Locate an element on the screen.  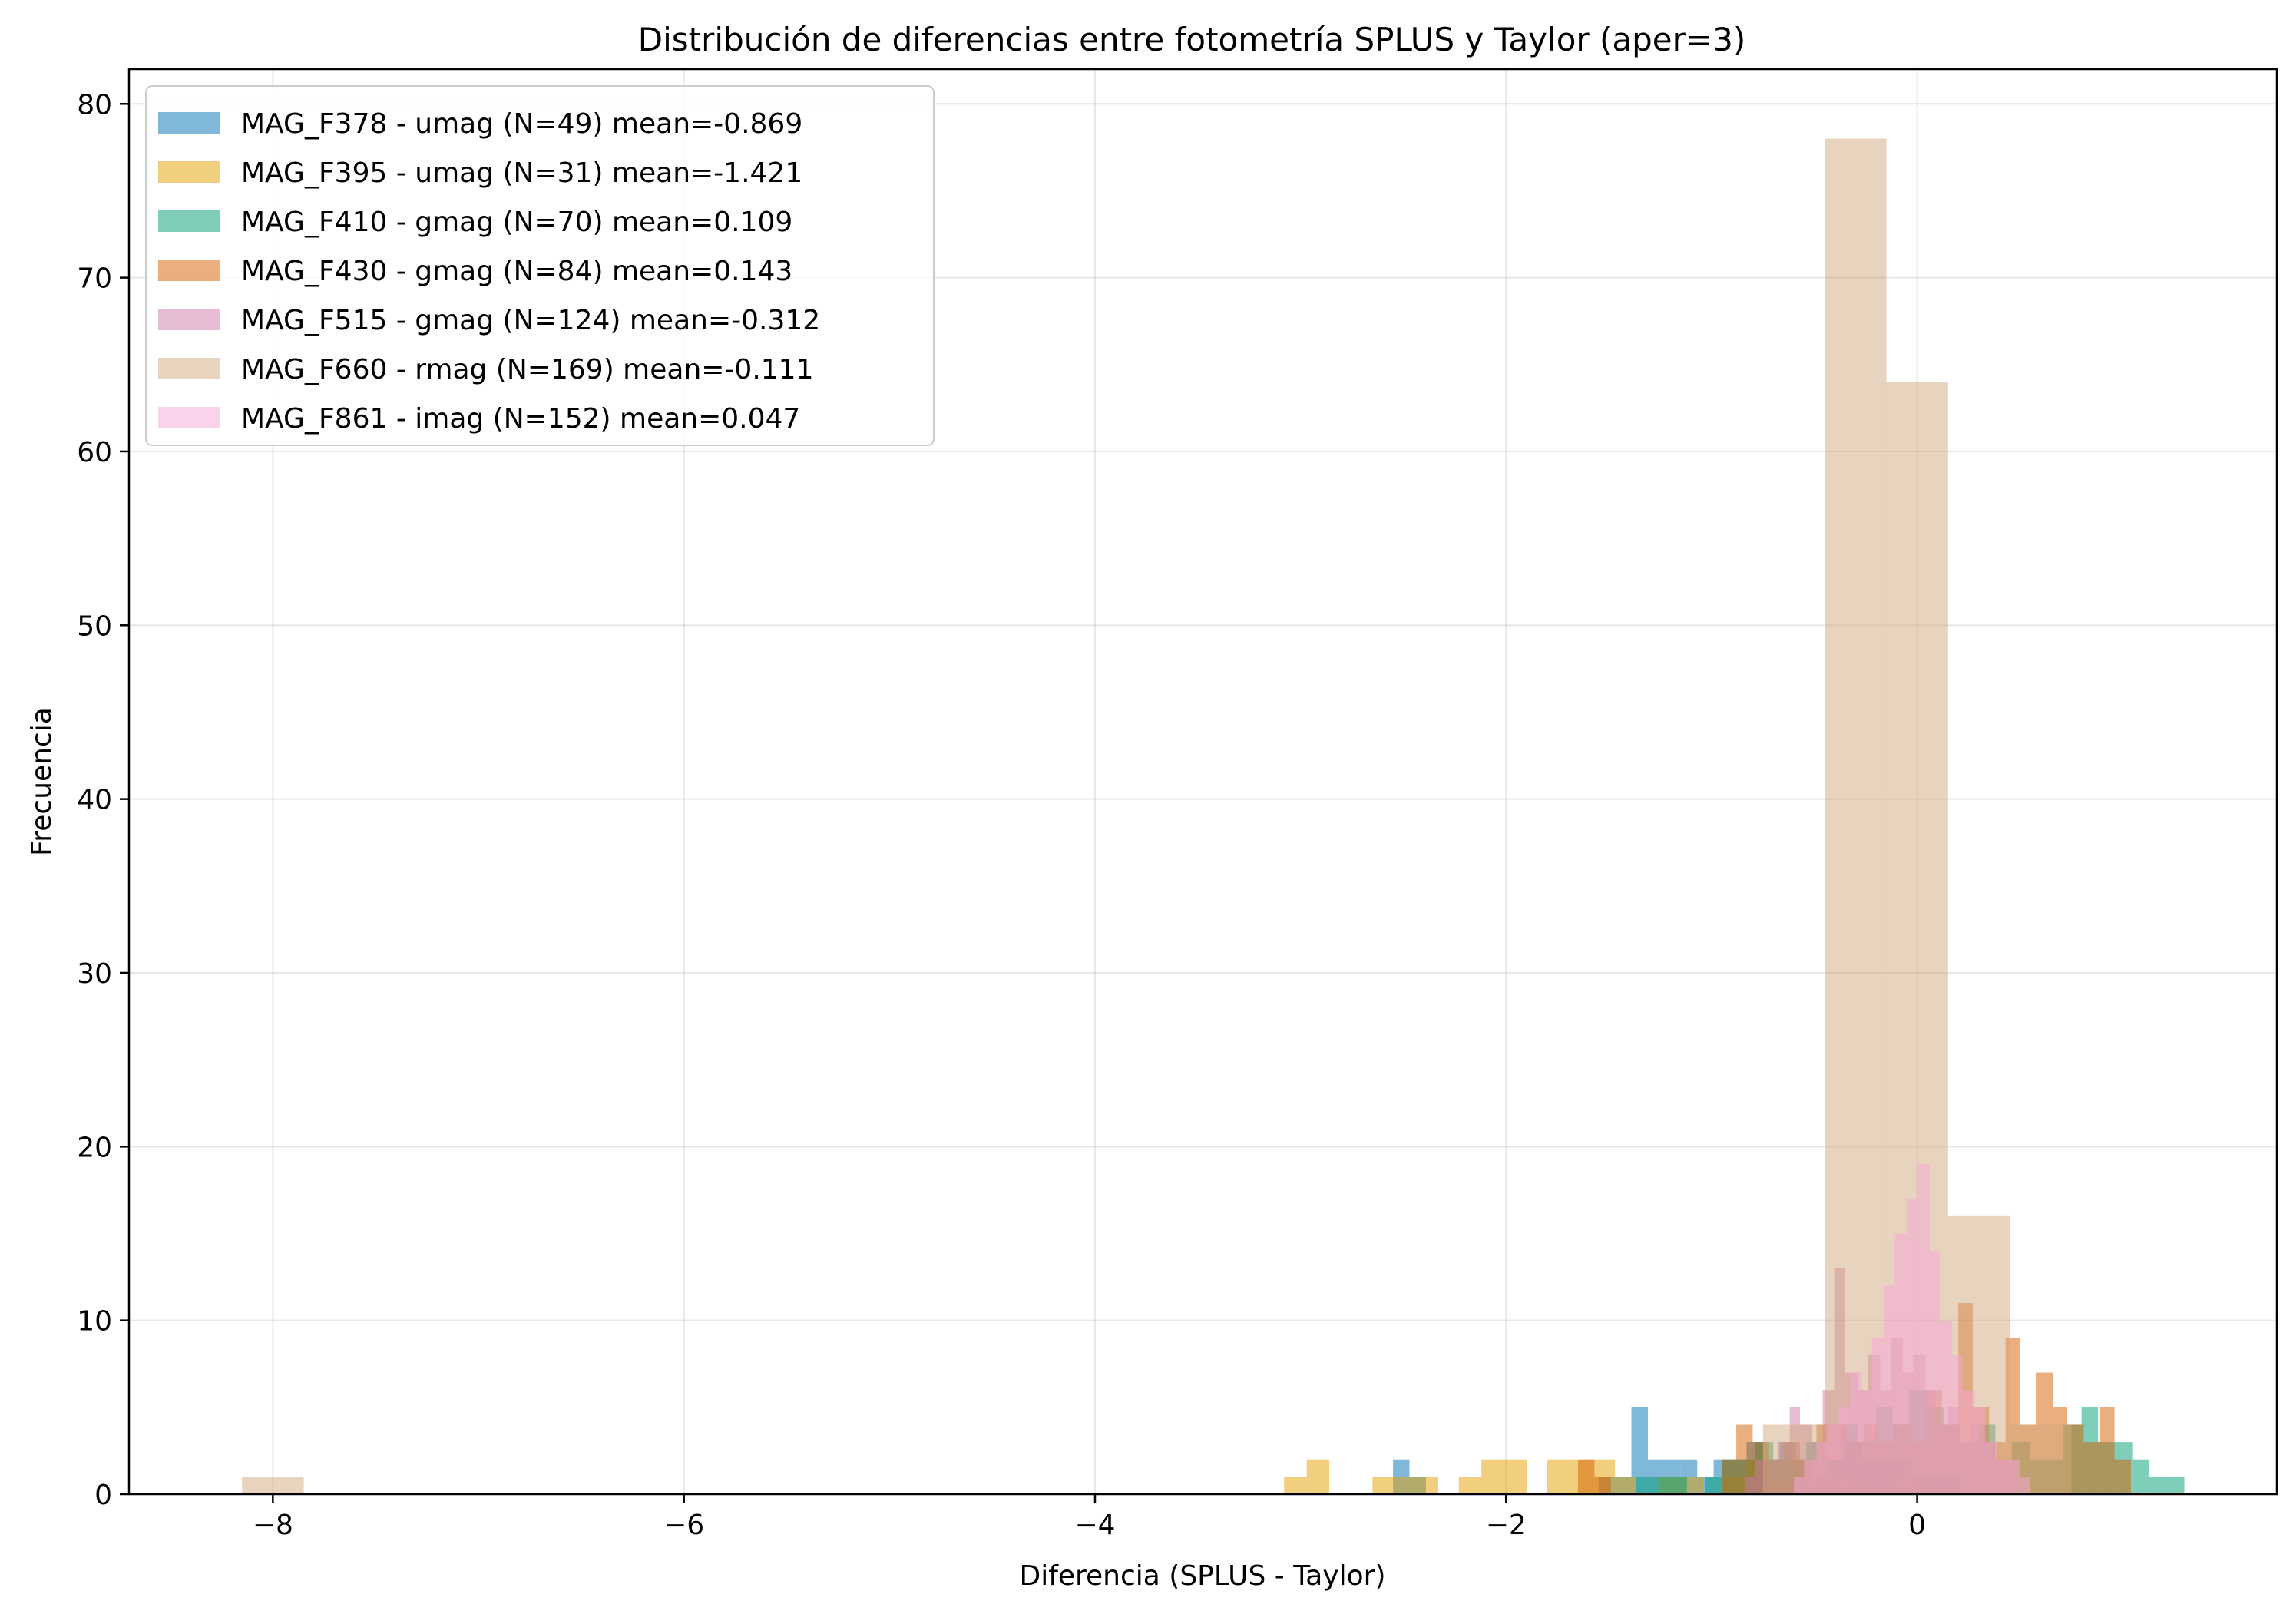
y-tick-label: 20 is located at coordinates (94, 1147).